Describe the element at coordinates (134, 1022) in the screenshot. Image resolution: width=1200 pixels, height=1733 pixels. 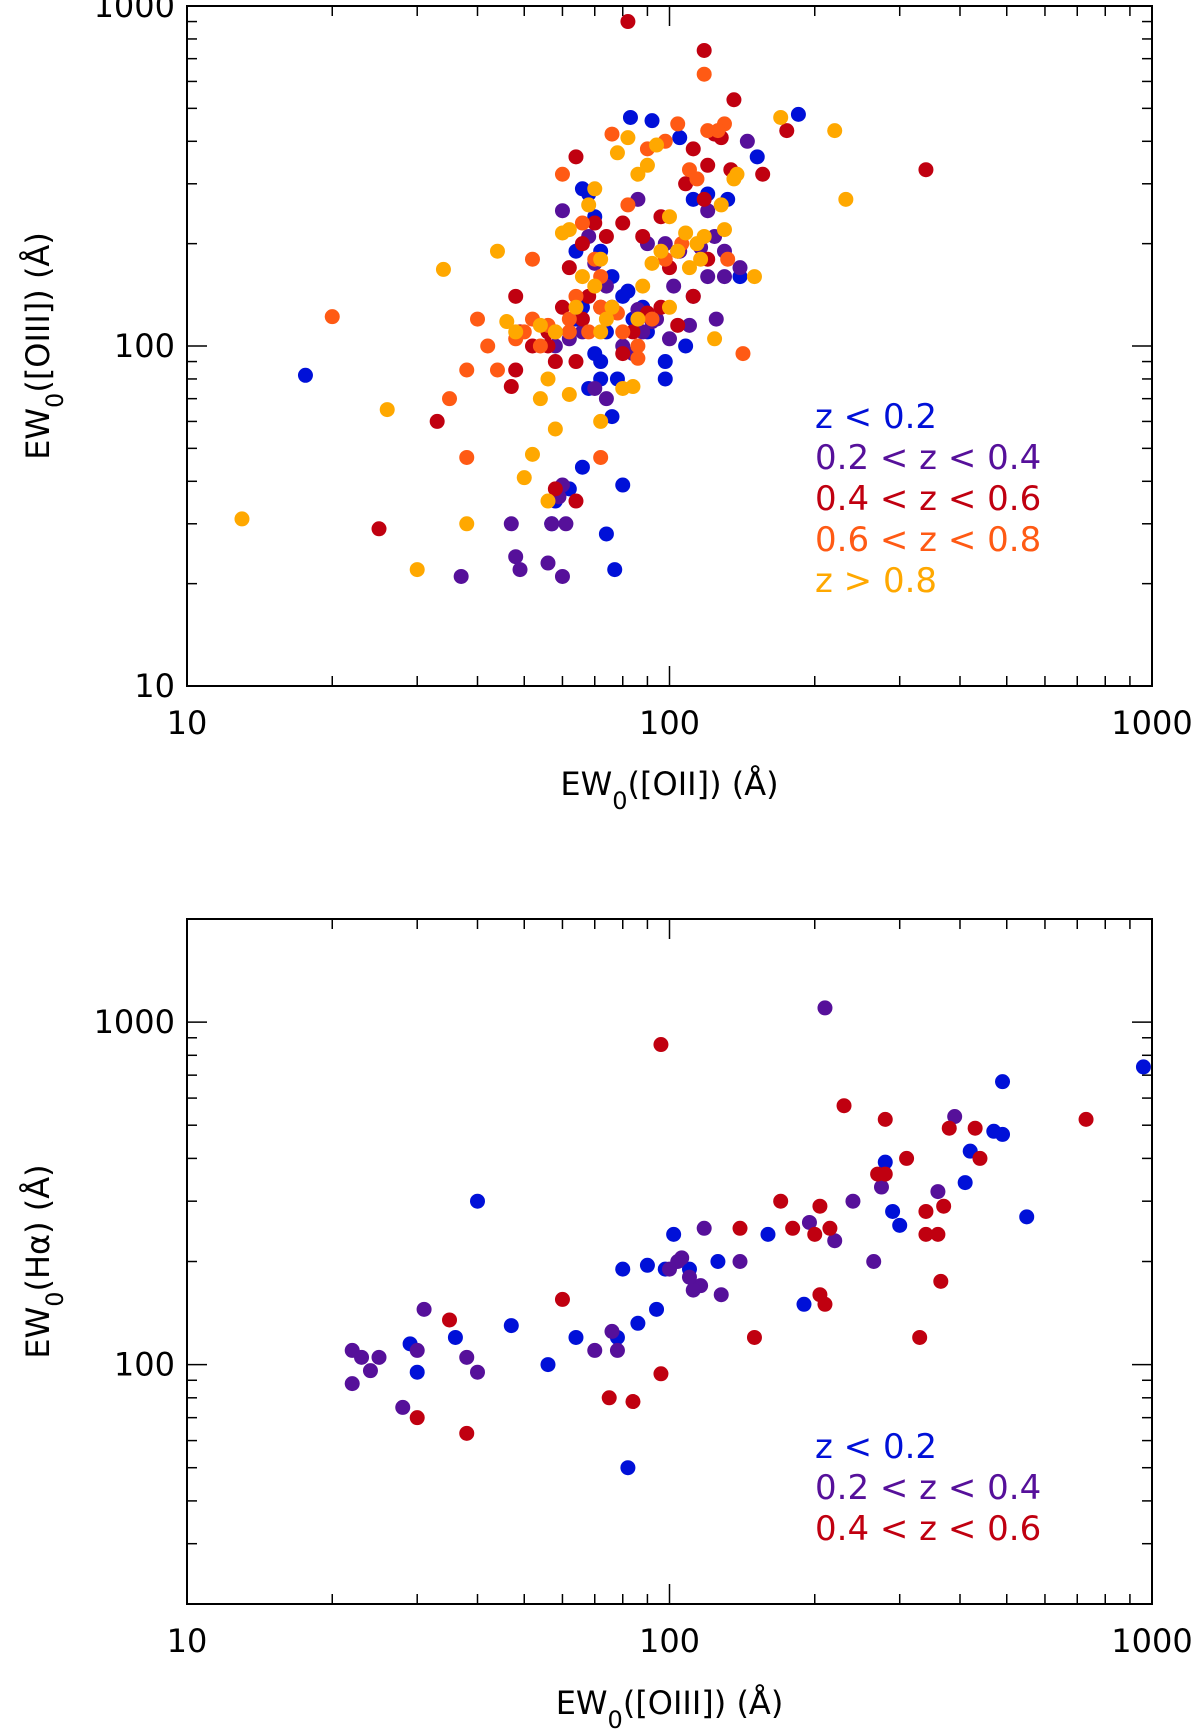
I see `y-tick-label: 1000` at that location.